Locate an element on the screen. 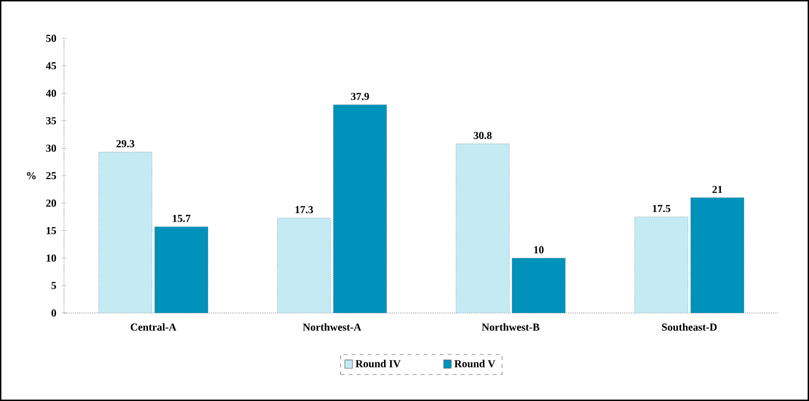 The height and width of the screenshot is (401, 809). legend-label: Round V is located at coordinates (475, 364).